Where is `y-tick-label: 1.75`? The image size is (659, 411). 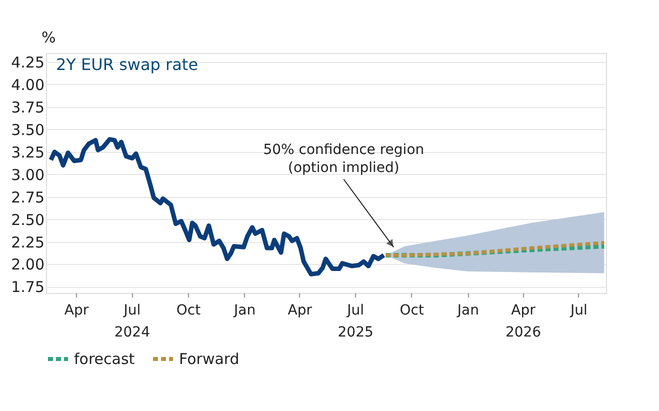
y-tick-label: 1.75 is located at coordinates (27, 287).